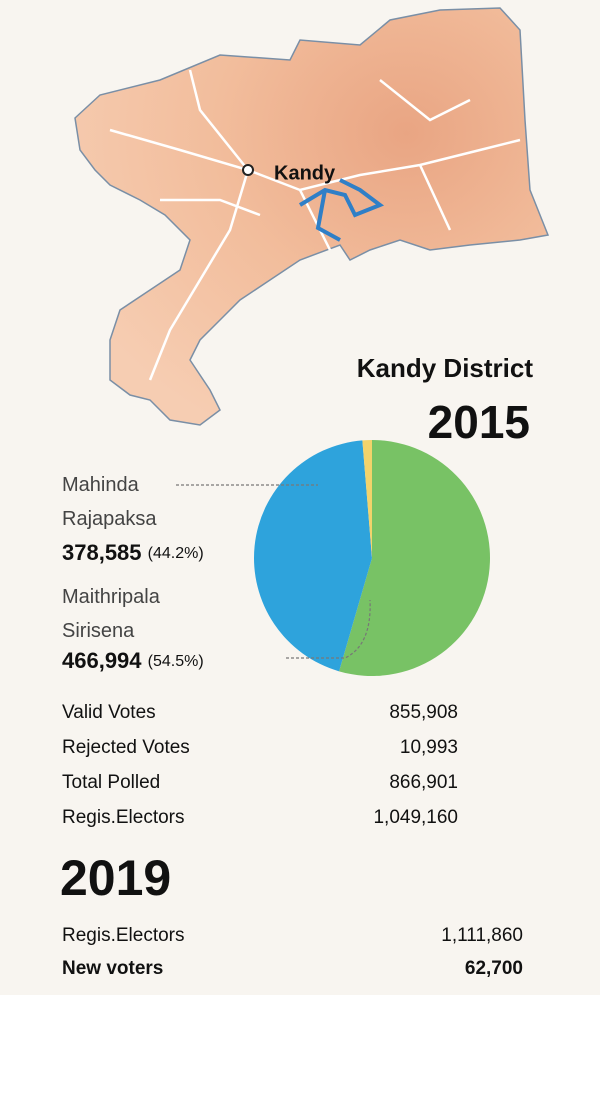 The image size is (600, 1094). Describe the element at coordinates (111, 782) in the screenshot. I see `row-label: Total Polled` at that location.